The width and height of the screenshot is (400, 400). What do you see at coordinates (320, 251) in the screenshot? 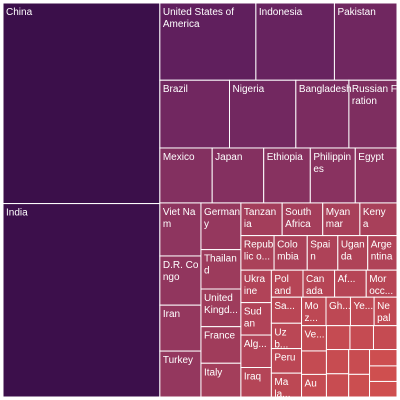
I see `tile-label-spain: Spai n` at bounding box center [320, 251].